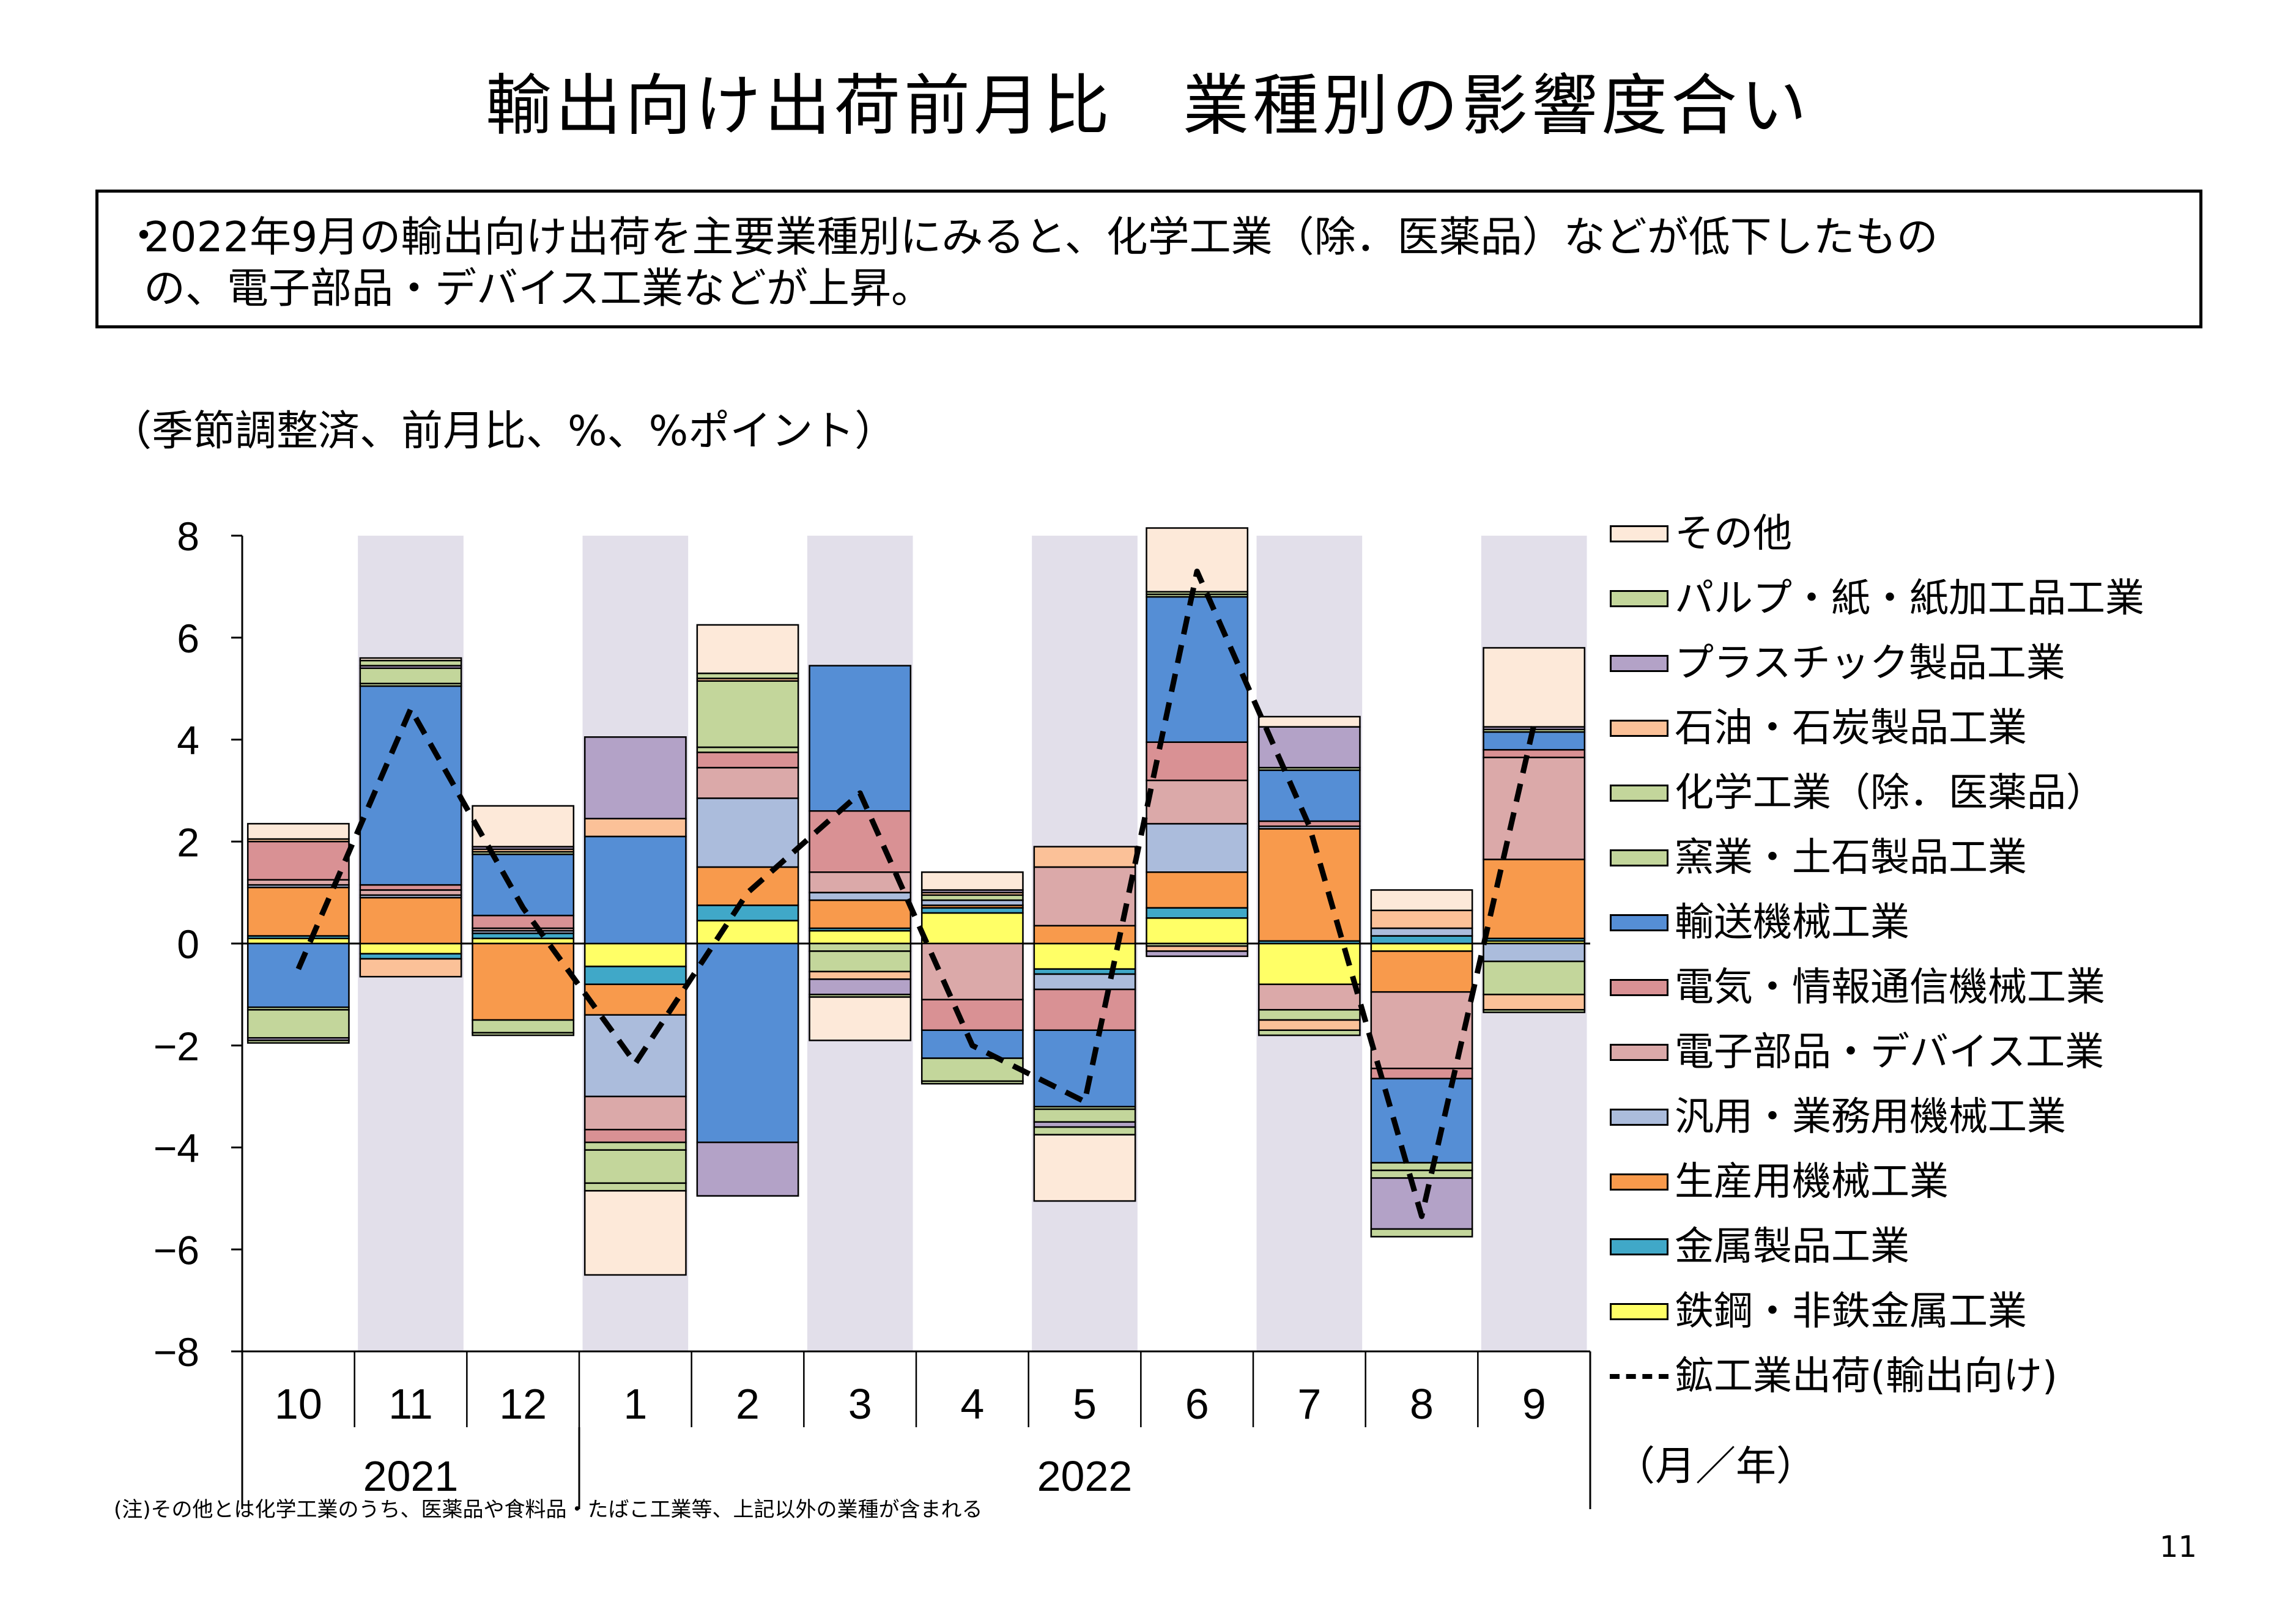 The width and height of the screenshot is (2296, 1618). What do you see at coordinates (177, 1352) in the screenshot?
I see `y-tick-label: −8` at bounding box center [177, 1352].